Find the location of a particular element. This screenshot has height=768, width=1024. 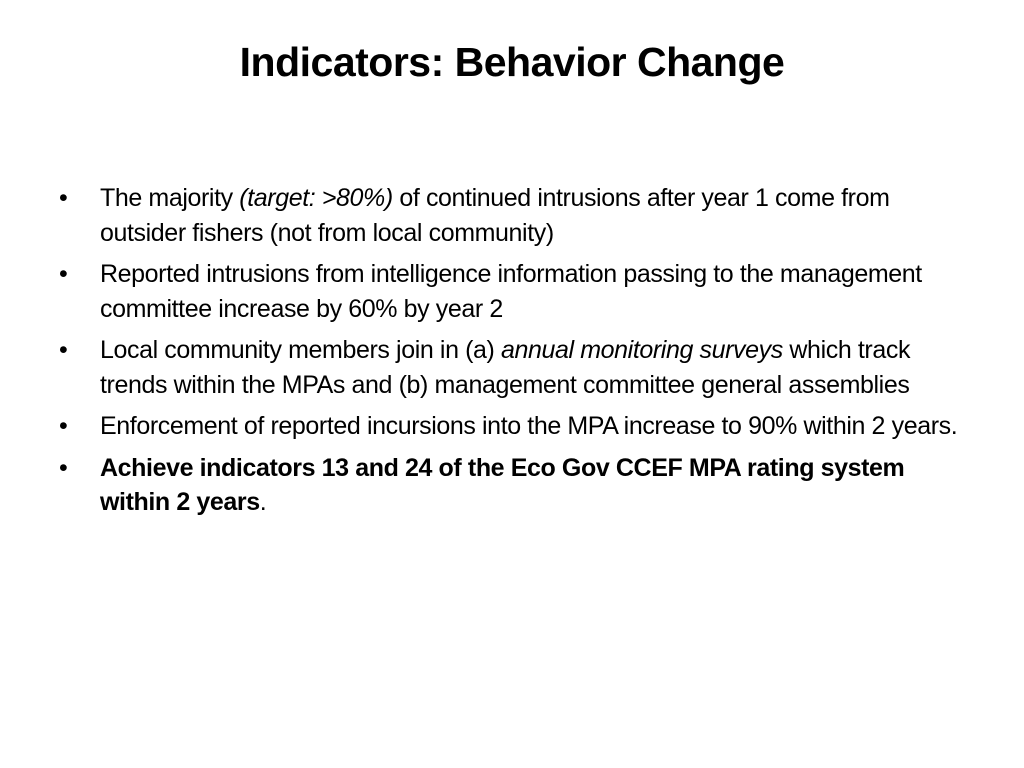

bullet-text: Local community members join in (a) is located at coordinates (301, 350).